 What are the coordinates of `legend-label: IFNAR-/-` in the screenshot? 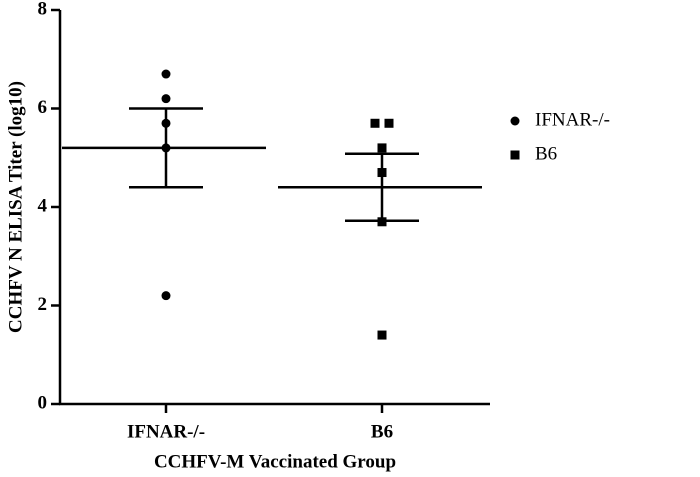 It's located at (572, 119).